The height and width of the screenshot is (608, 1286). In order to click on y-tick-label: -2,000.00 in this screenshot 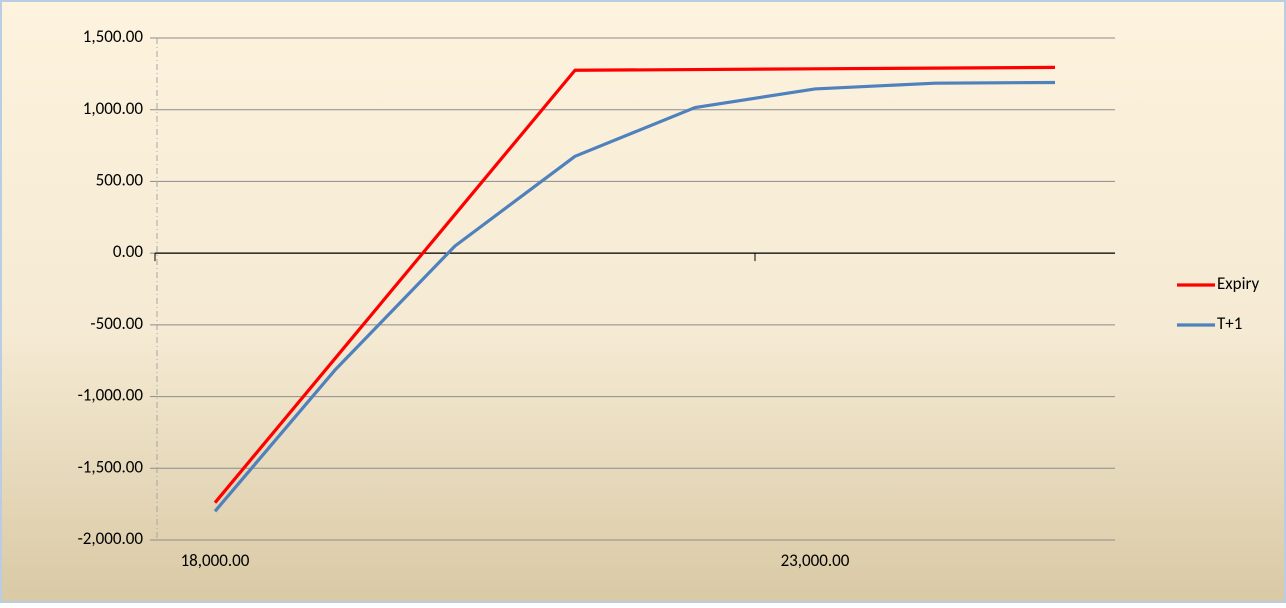, I will do `click(111, 538)`.